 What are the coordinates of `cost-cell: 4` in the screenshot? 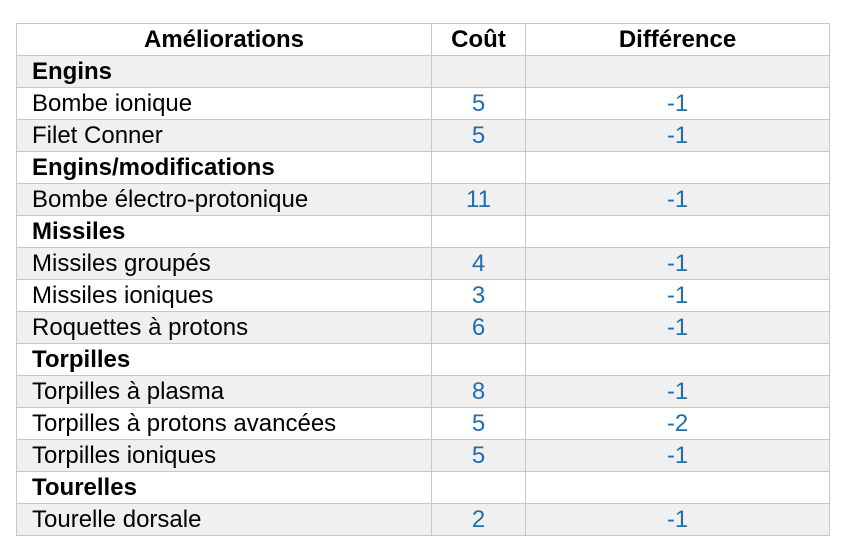 It's located at (478, 263).